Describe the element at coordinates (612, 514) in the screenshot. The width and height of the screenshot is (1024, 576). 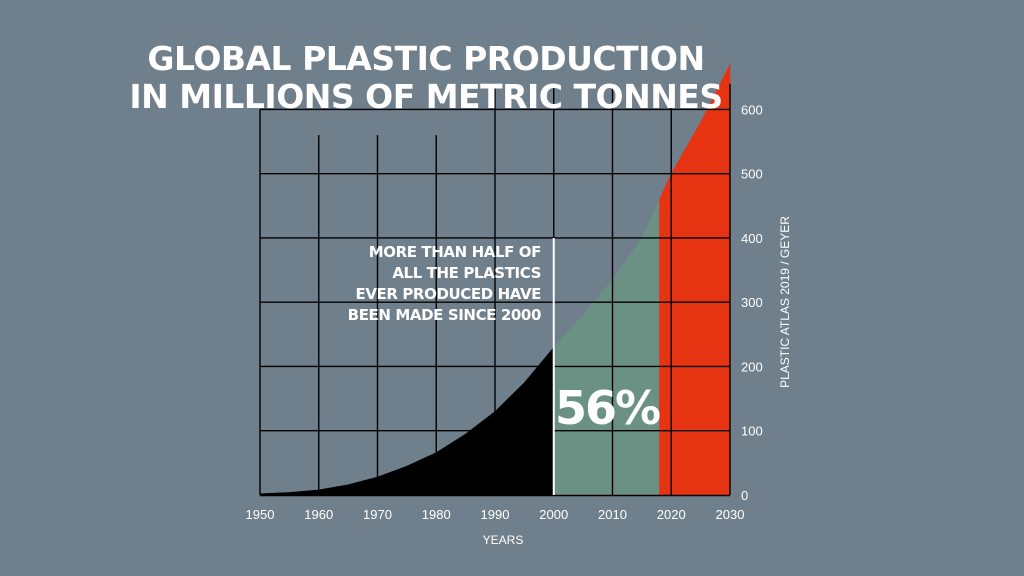
I see `x-tick-label: 2010` at that location.